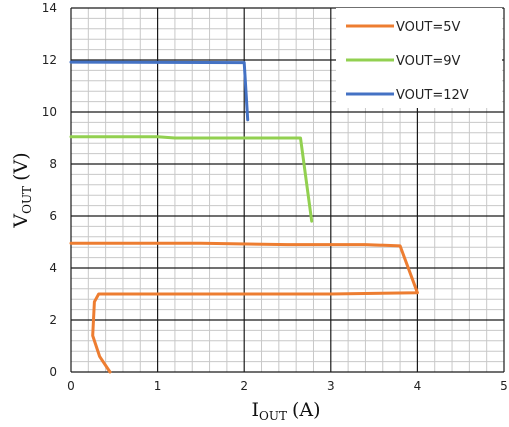  I want to click on x-tick-label: 2, so click(244, 386).